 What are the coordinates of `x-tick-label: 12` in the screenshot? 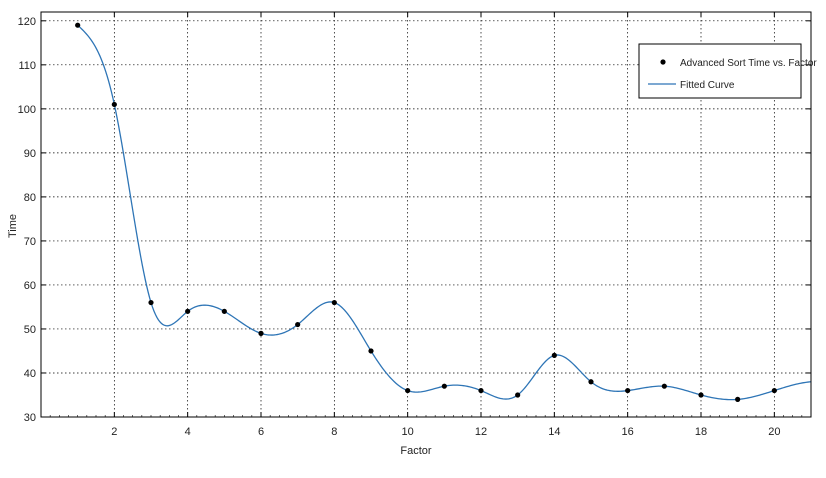 It's located at (481, 432).